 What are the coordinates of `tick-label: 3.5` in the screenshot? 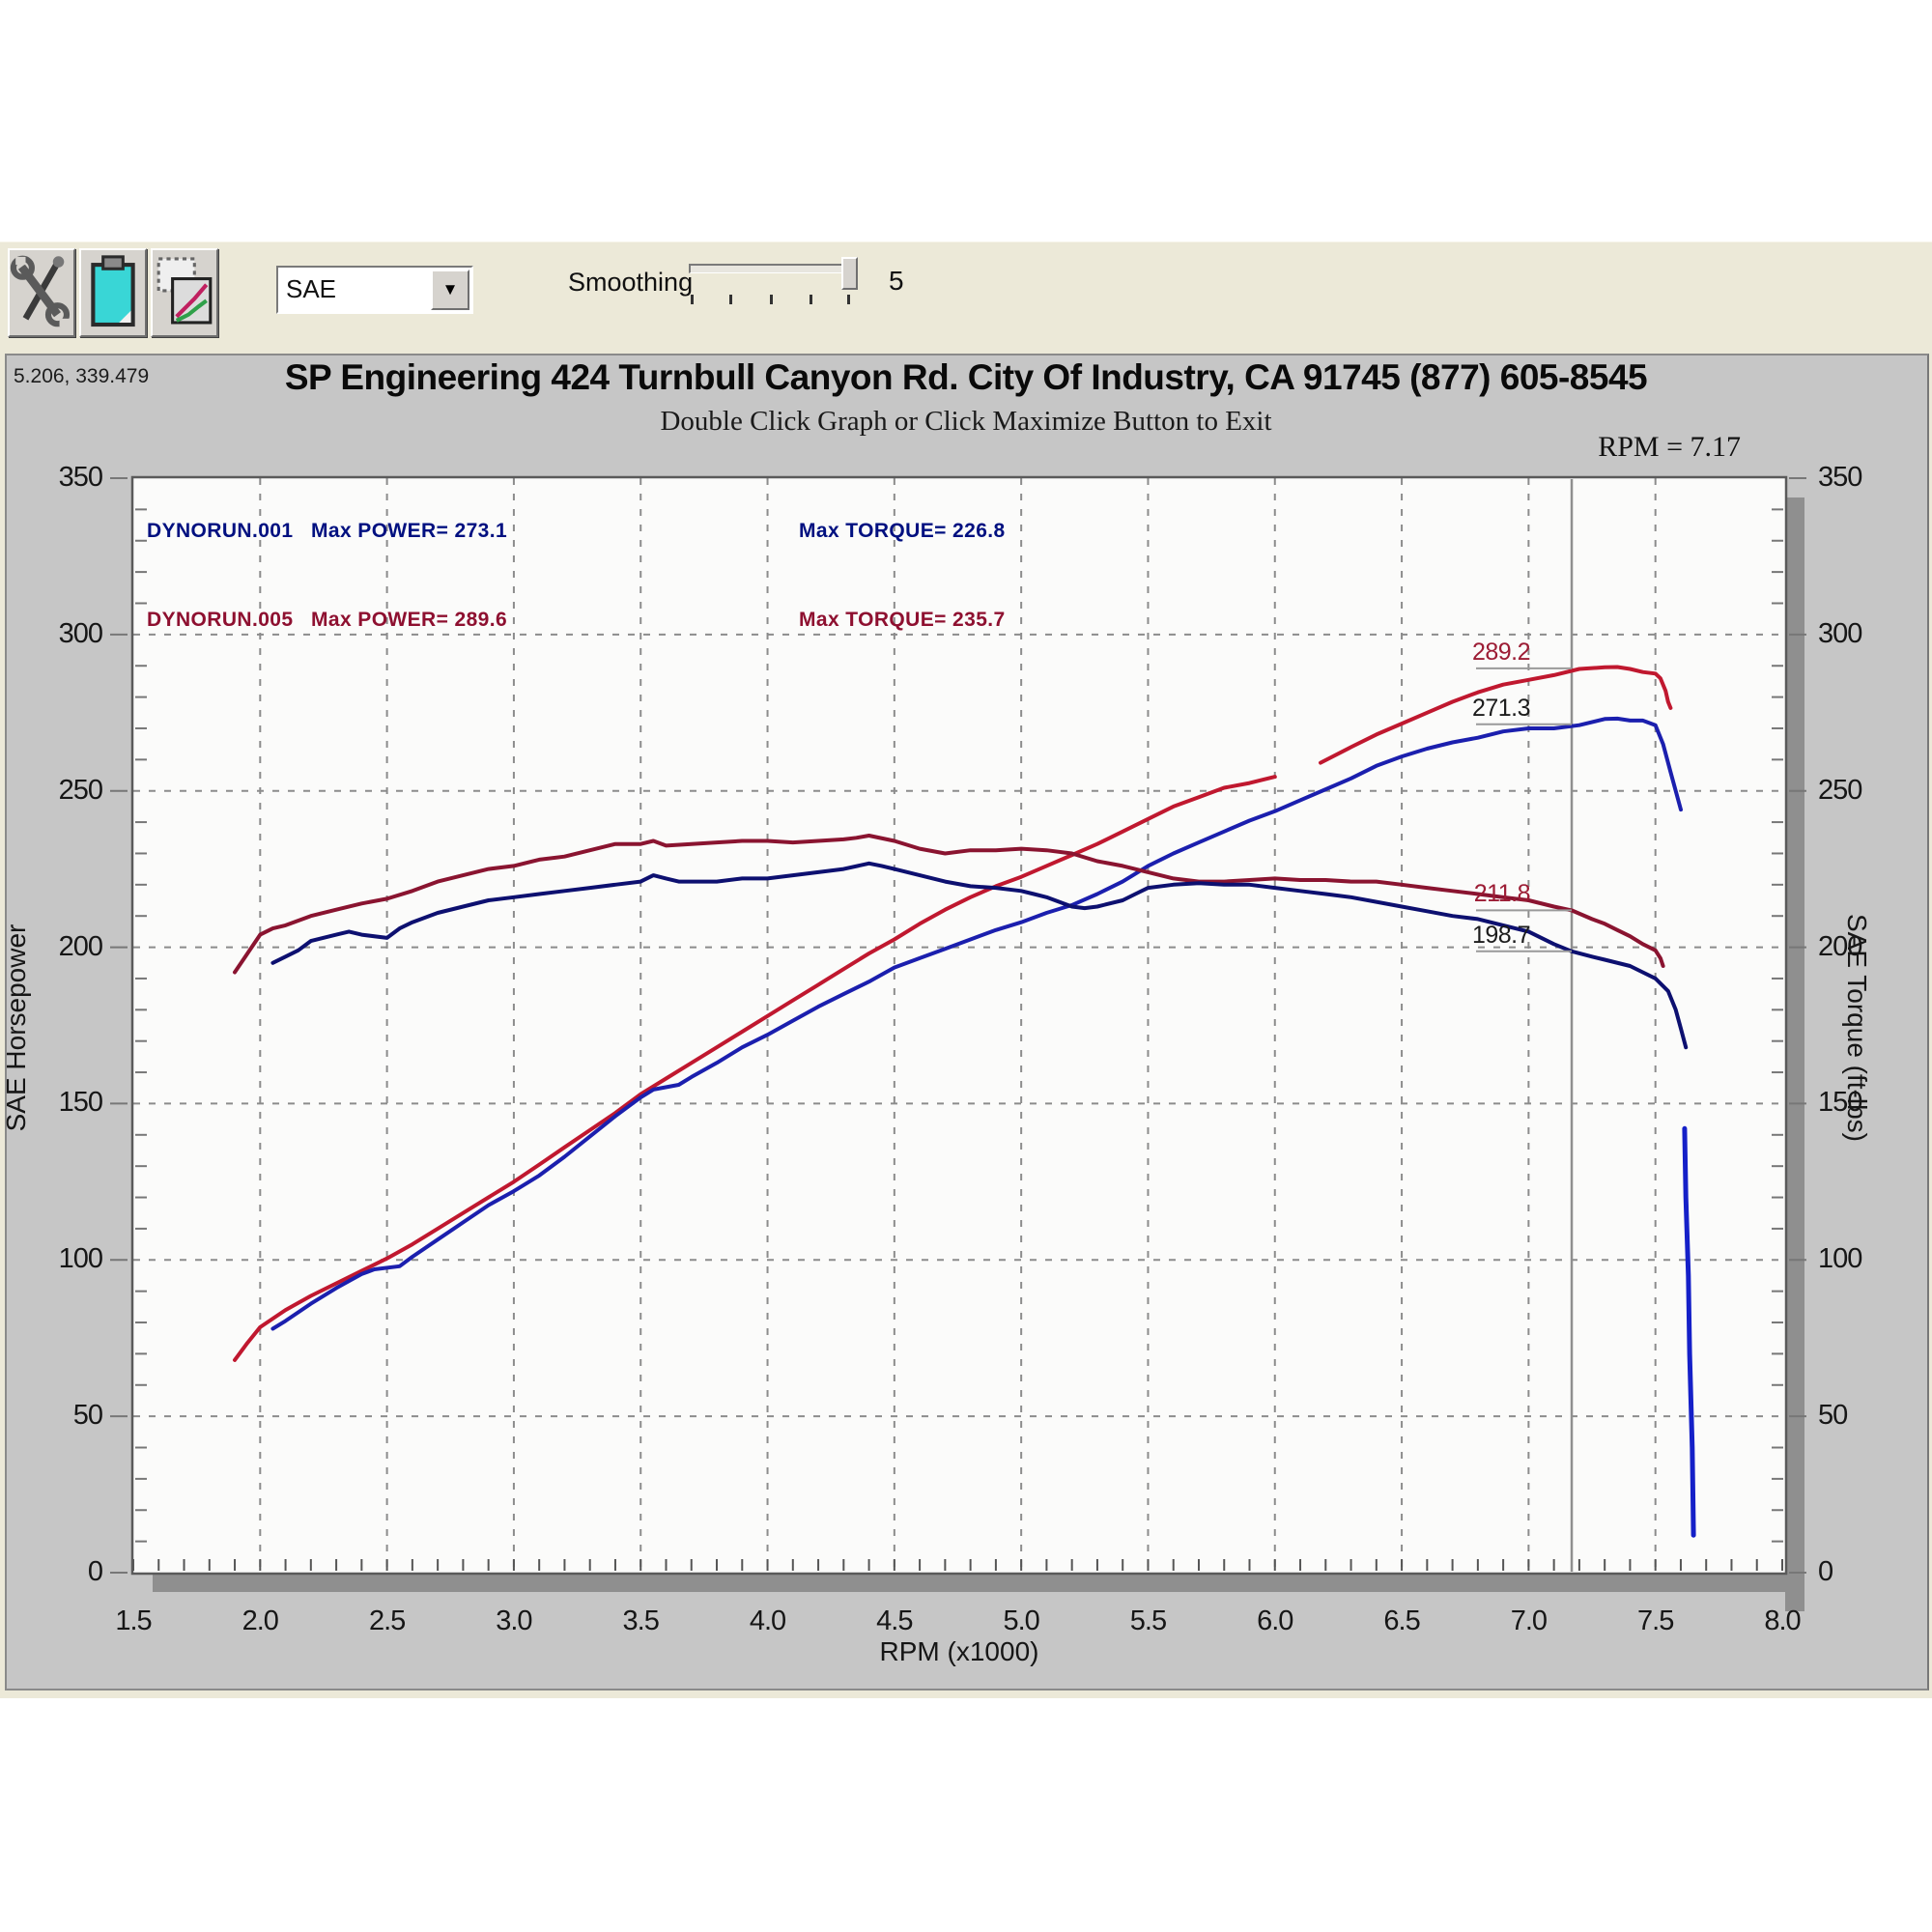 It's located at (641, 1620).